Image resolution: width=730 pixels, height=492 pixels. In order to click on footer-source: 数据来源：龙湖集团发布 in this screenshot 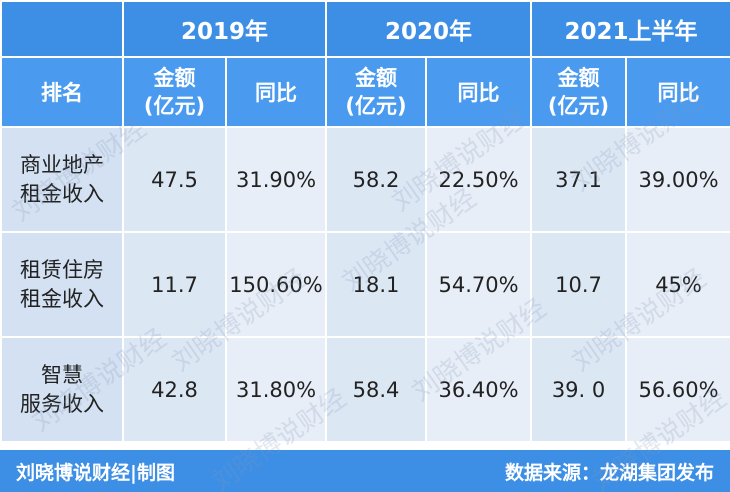, I will do `click(609, 472)`.